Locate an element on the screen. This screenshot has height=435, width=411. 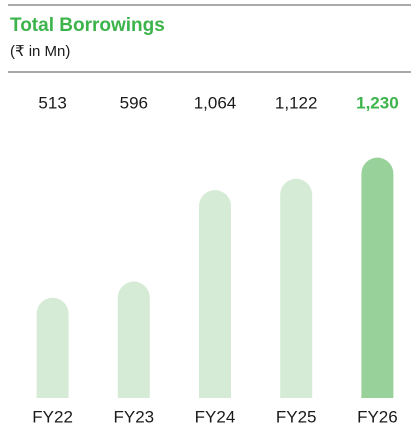
value-label: 513 is located at coordinates (52, 102).